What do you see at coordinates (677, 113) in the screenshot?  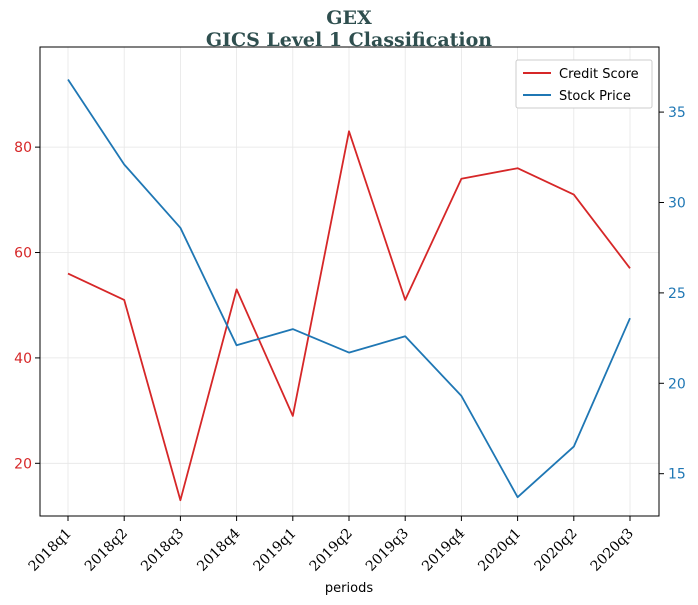 I see `y-tick-label-right: 35` at bounding box center [677, 113].